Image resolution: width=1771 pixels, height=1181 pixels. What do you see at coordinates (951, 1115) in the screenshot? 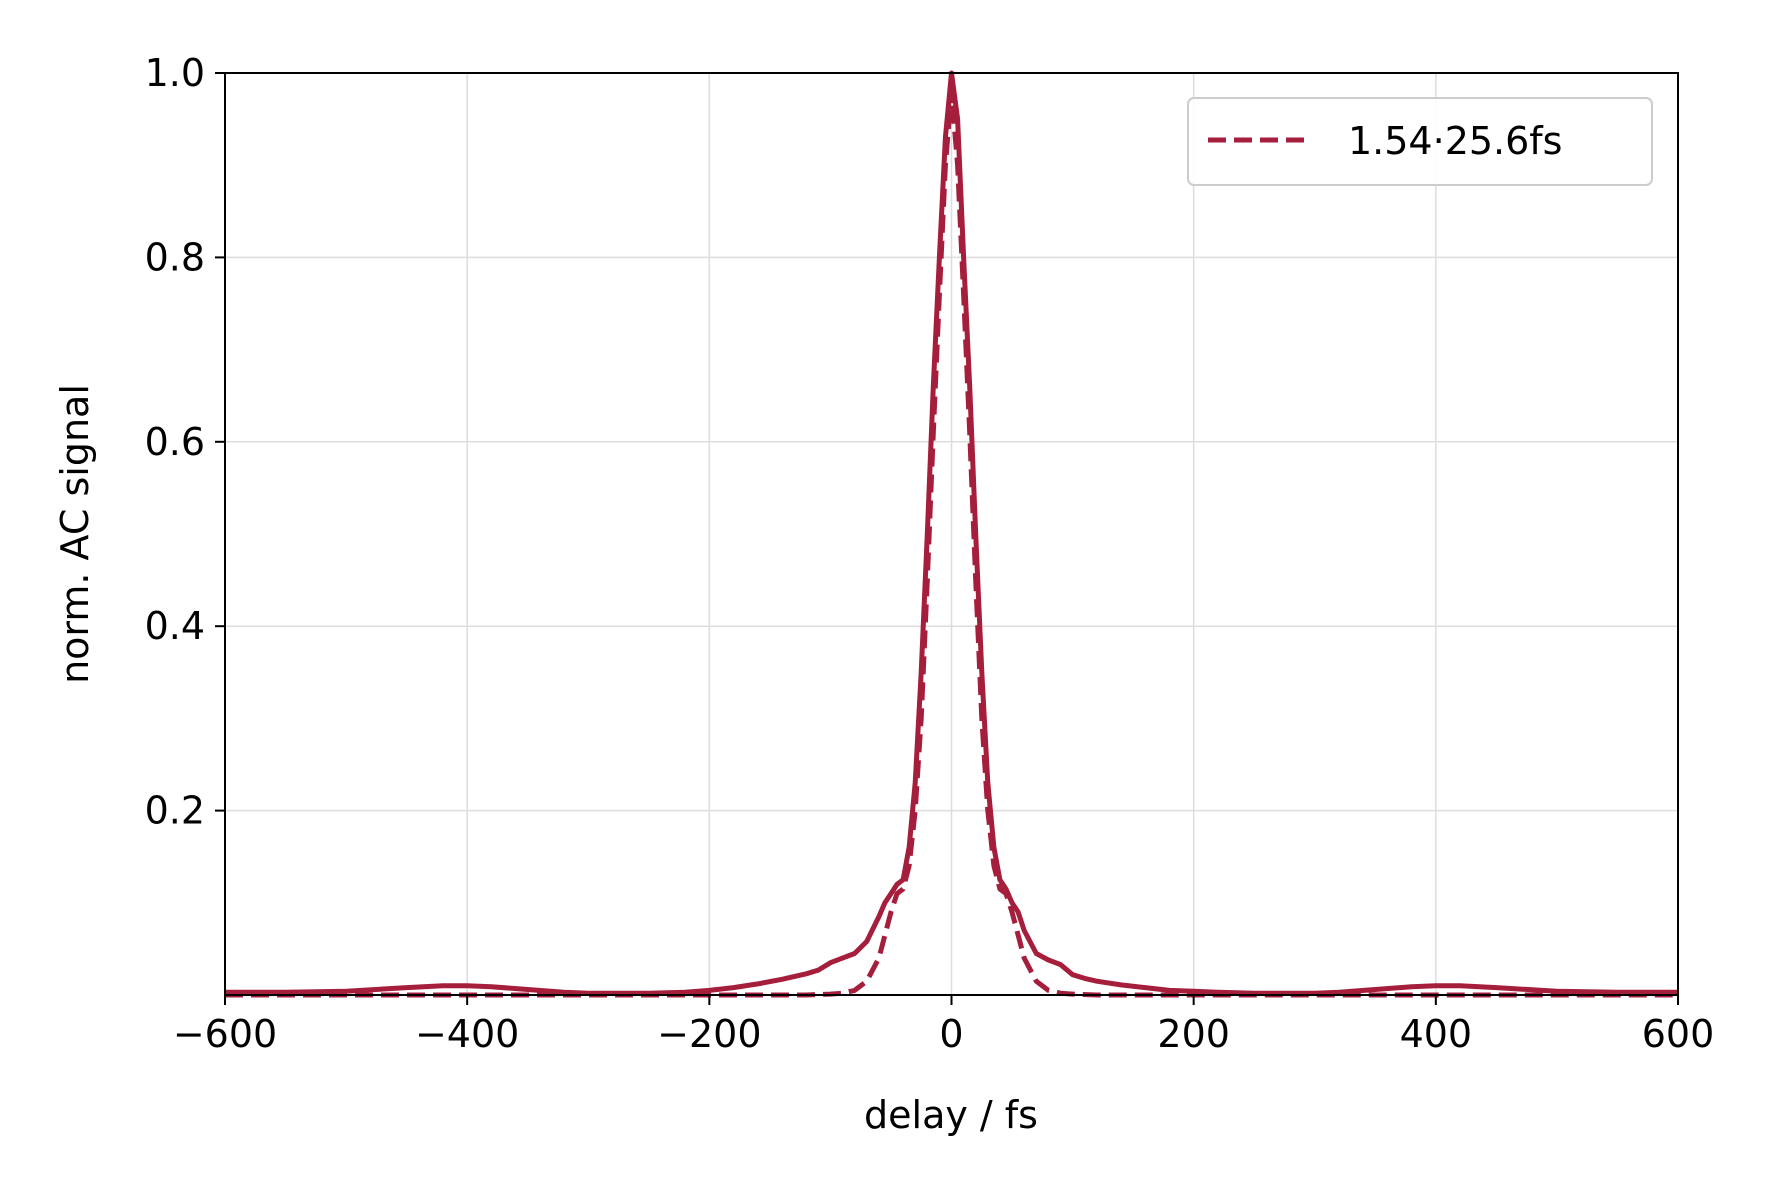
I see `x-axis-title: delay / fs` at bounding box center [951, 1115].